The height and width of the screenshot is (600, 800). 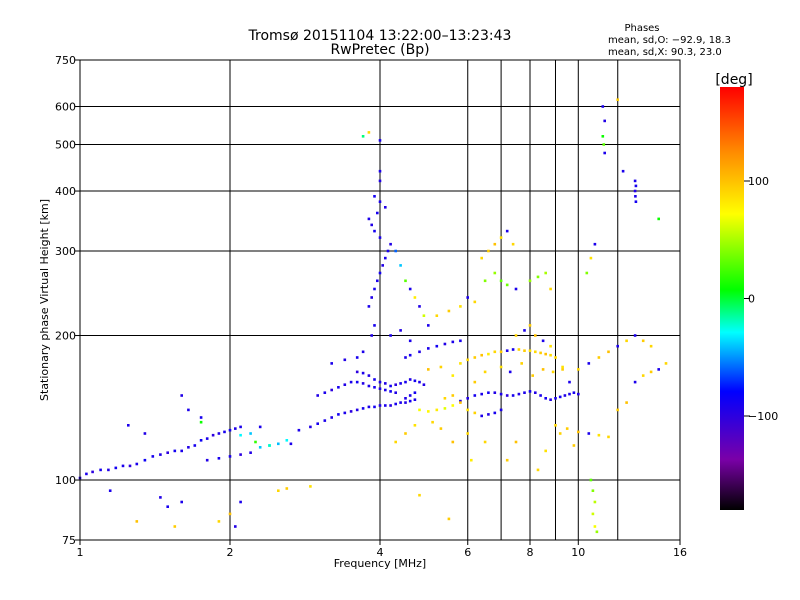 I want to click on chart-title: Tromsø 20151104 13:22:00–13:23:43, so click(x=380, y=36).